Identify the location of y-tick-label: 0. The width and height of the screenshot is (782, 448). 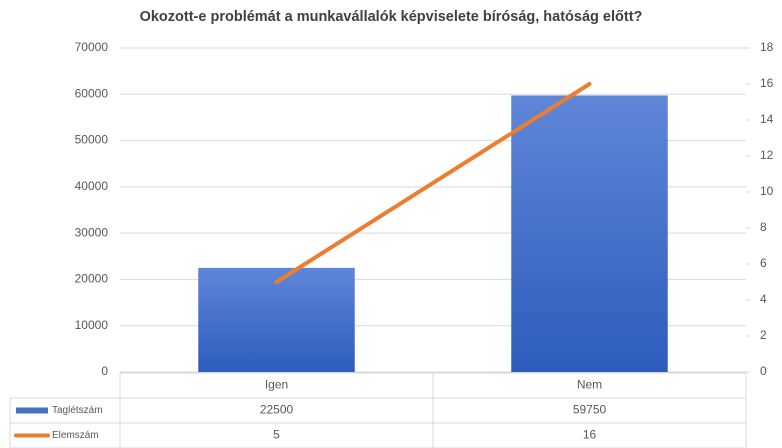
(104, 371).